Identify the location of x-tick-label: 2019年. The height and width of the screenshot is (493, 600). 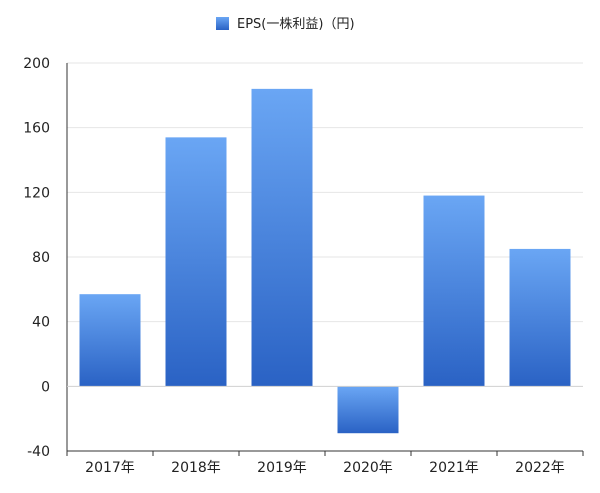
(282, 468).